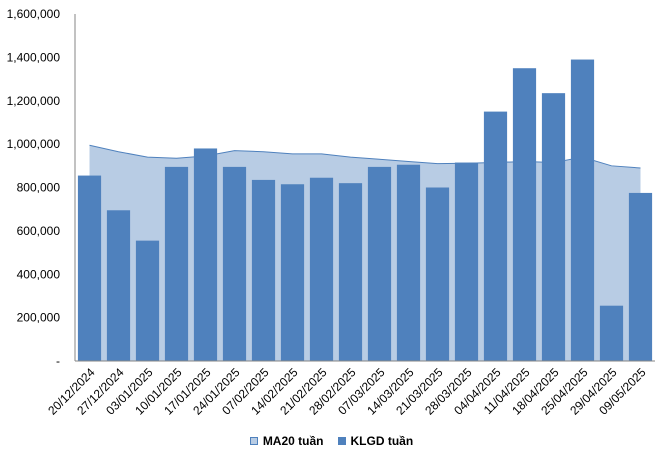  What do you see at coordinates (39, 231) in the screenshot?
I see `y-tick-label: 600,000` at bounding box center [39, 231].